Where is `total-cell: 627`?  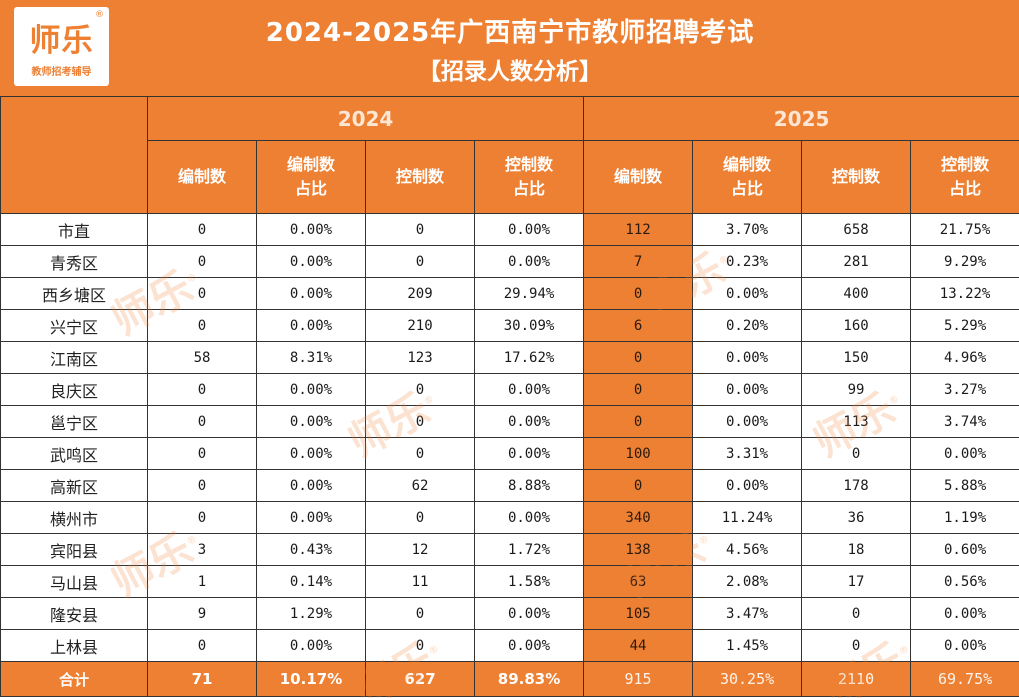
total-cell: 627 is located at coordinates (420, 679).